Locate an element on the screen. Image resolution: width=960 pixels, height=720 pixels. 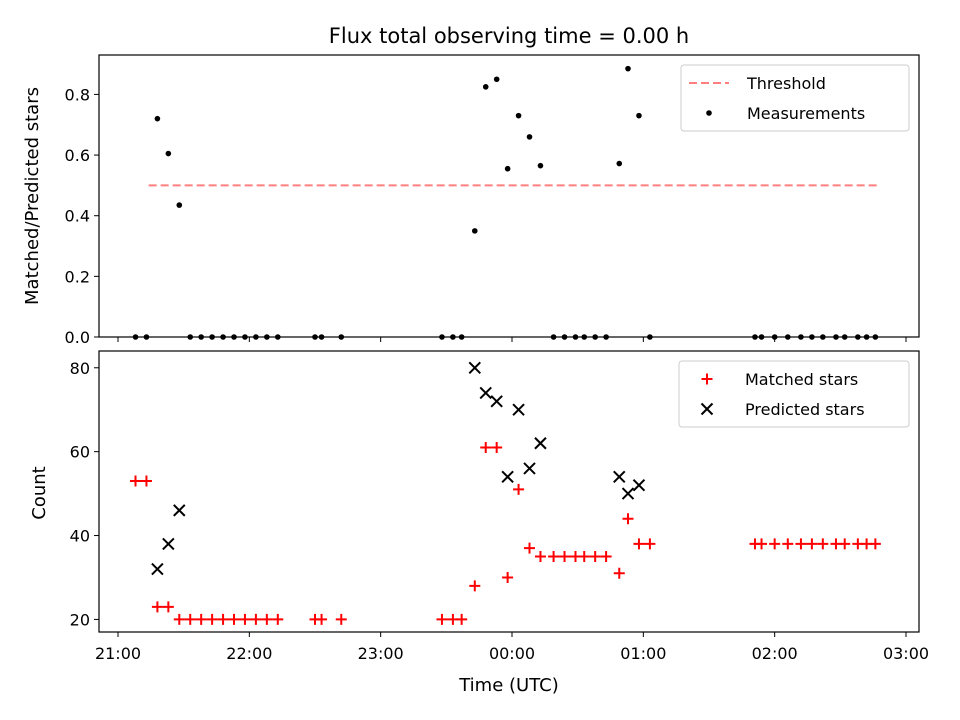
x-tick-label: 03:00 is located at coordinates (906, 653).